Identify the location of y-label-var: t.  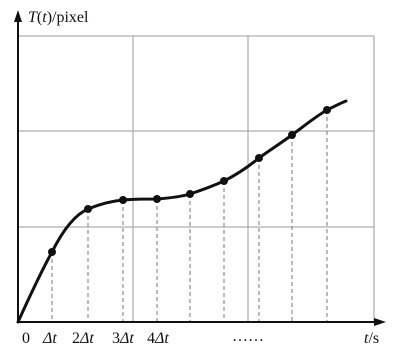
(44, 17).